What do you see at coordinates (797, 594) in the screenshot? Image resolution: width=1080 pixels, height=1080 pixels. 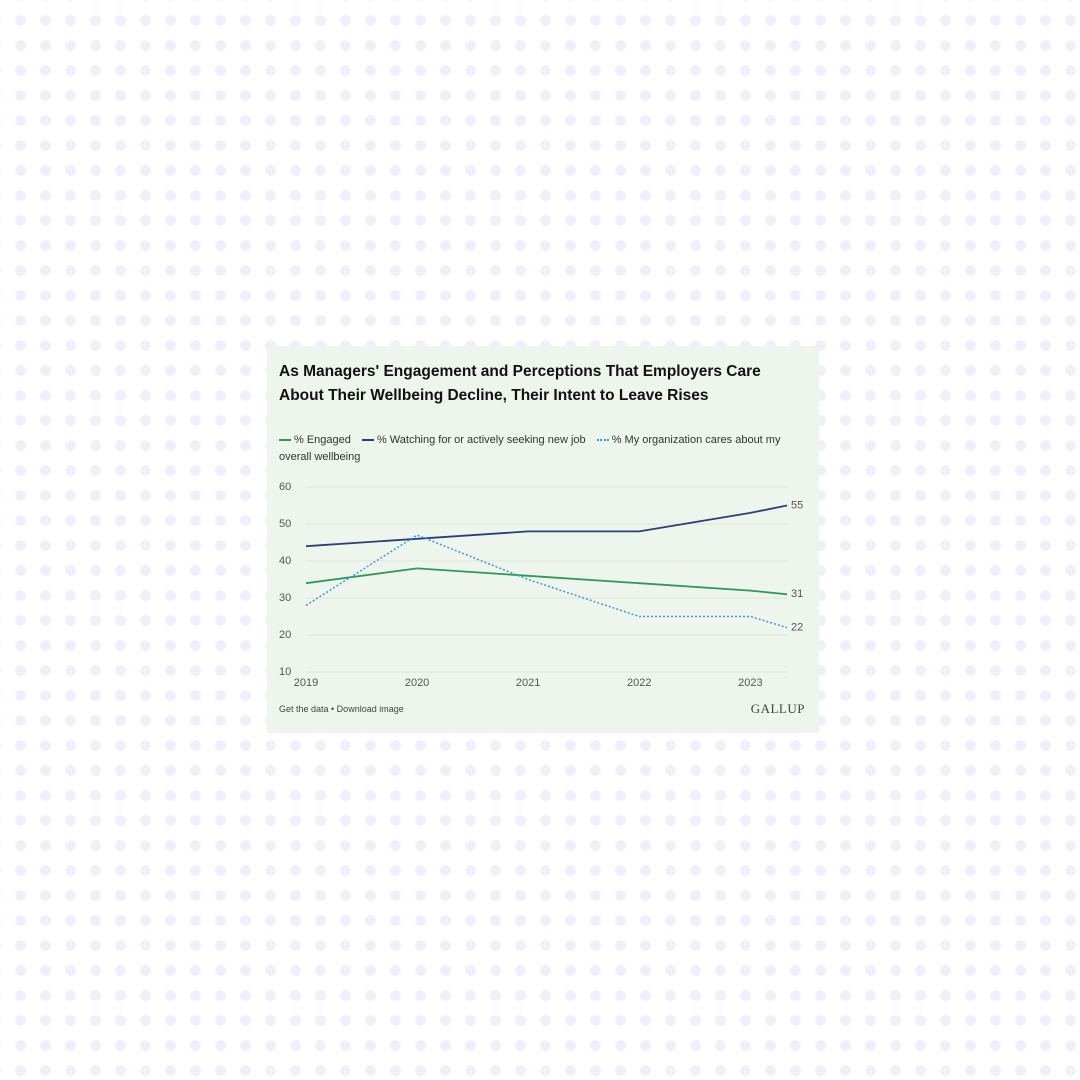 I see `end-label: 31` at bounding box center [797, 594].